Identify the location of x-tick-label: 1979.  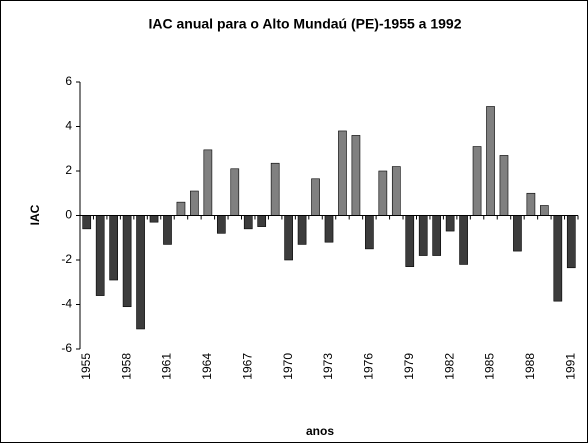
(409, 366).